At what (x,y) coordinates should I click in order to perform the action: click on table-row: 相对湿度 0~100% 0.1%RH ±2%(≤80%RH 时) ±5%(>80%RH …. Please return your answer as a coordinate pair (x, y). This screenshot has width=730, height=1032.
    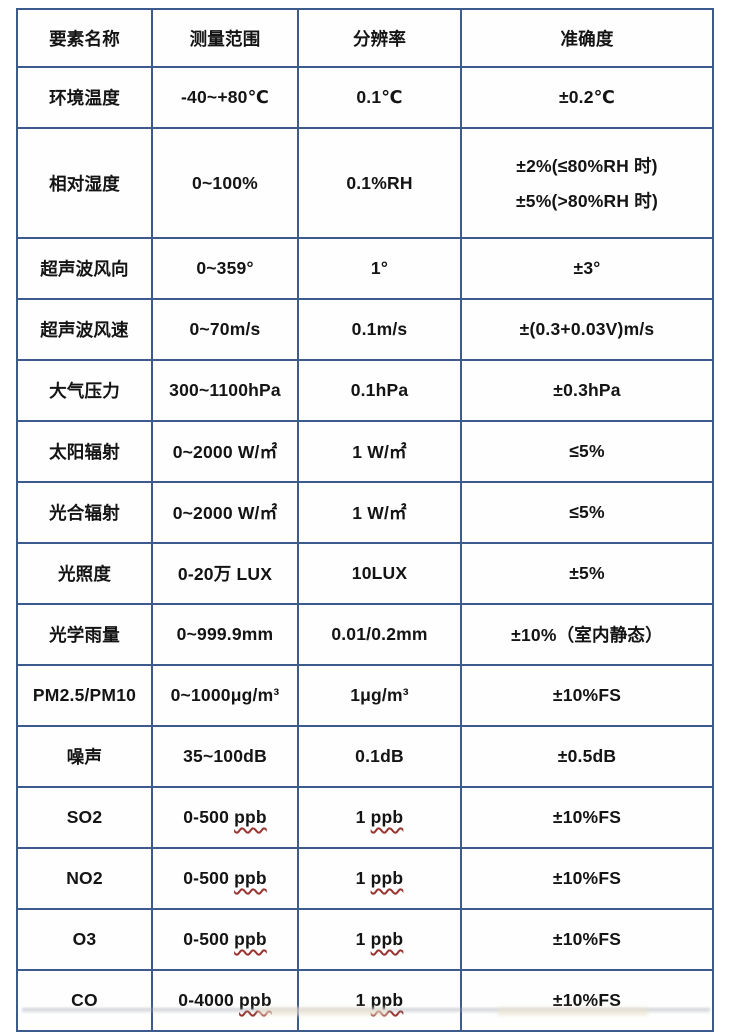
    Looking at the image, I should click on (365, 183).